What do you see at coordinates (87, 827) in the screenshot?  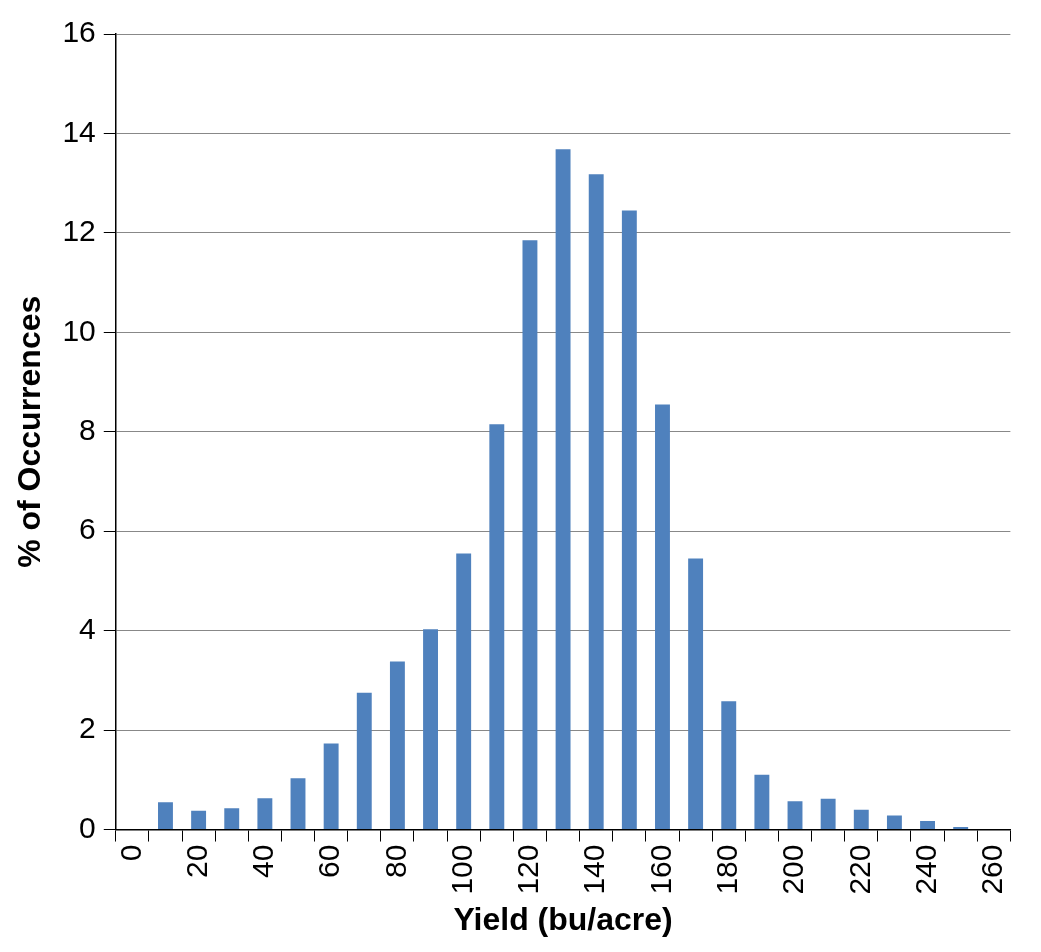 I see `y-tick-label: 0` at bounding box center [87, 827].